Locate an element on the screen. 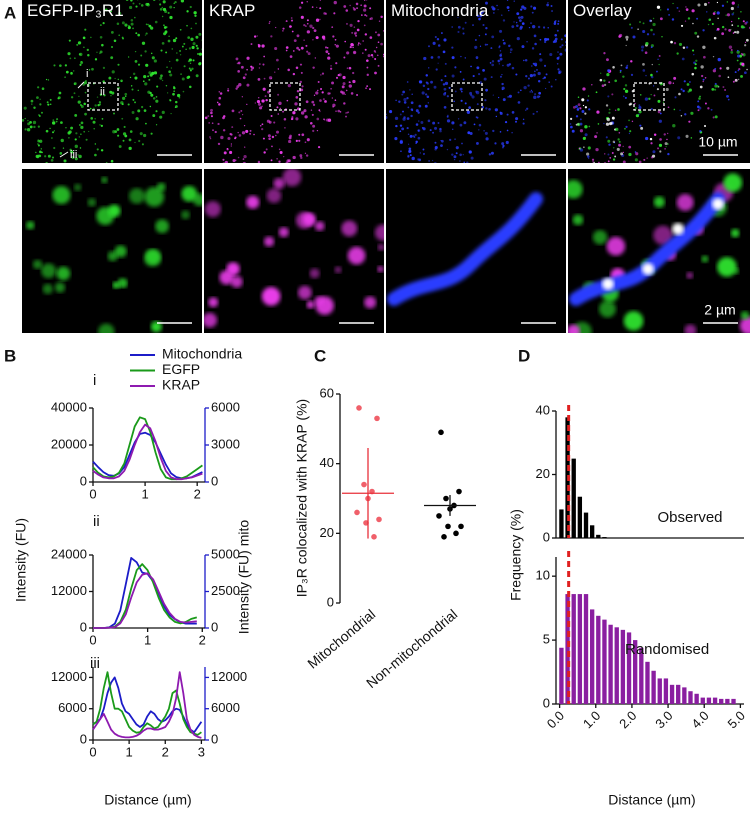 Image resolution: width=753 pixels, height=816 pixels. coloc-spot is located at coordinates (608, 284).